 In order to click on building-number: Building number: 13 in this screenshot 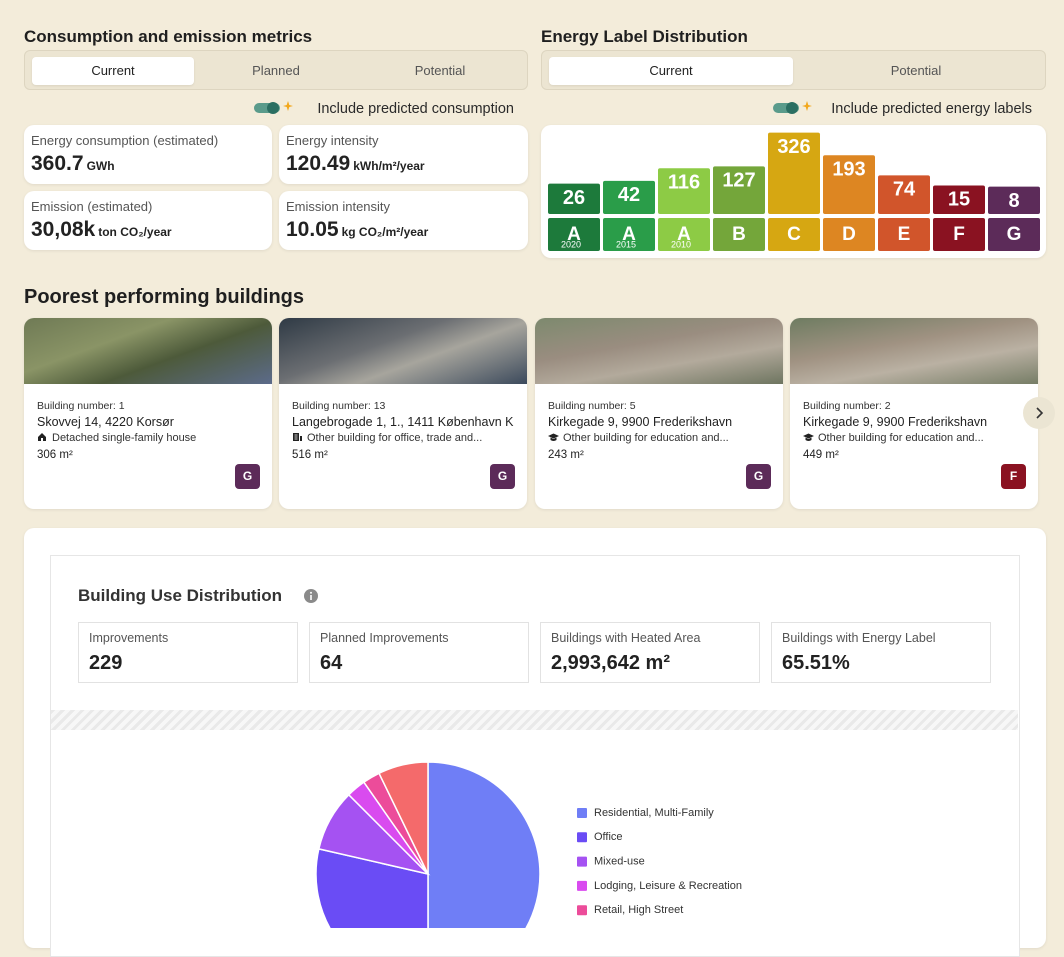, I will do `click(339, 406)`.